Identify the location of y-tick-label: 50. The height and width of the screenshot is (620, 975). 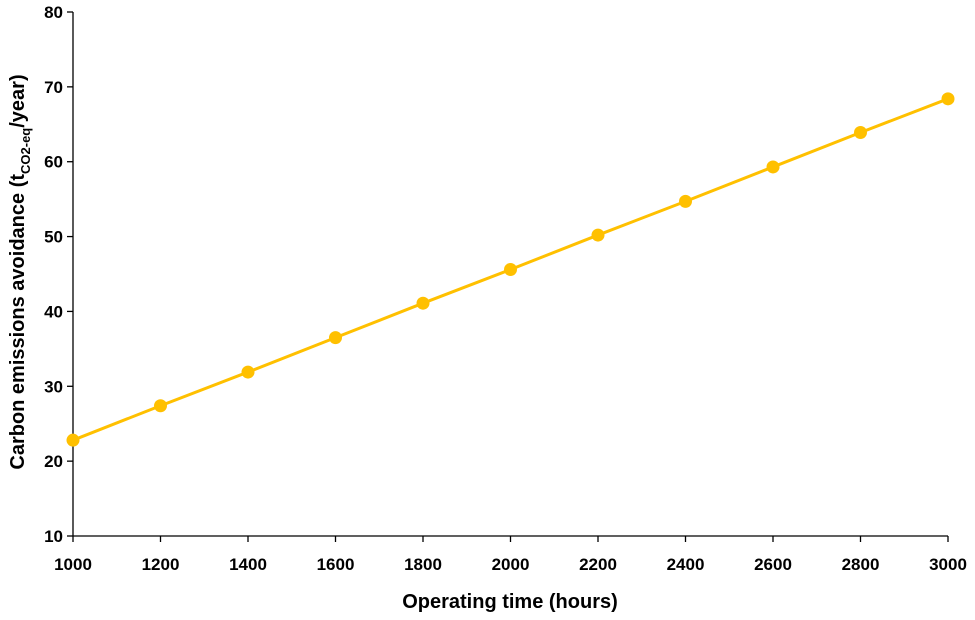
(53, 237).